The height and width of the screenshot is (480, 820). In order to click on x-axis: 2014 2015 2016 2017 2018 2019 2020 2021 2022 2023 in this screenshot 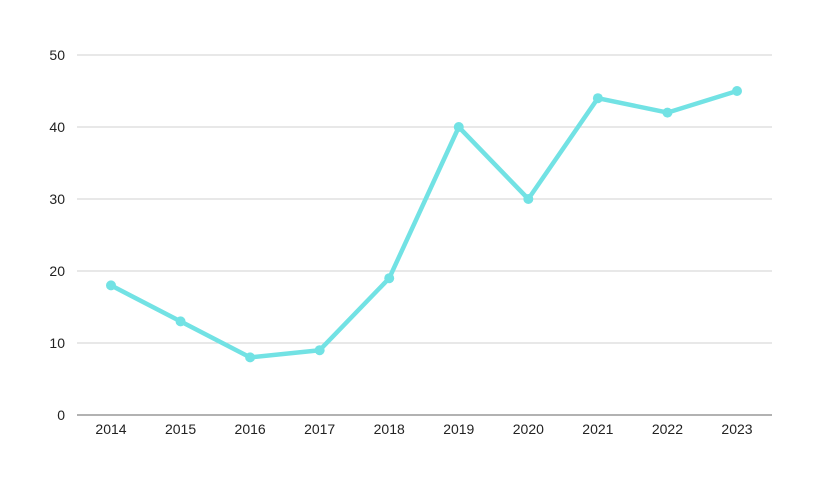, I will do `click(424, 425)`.